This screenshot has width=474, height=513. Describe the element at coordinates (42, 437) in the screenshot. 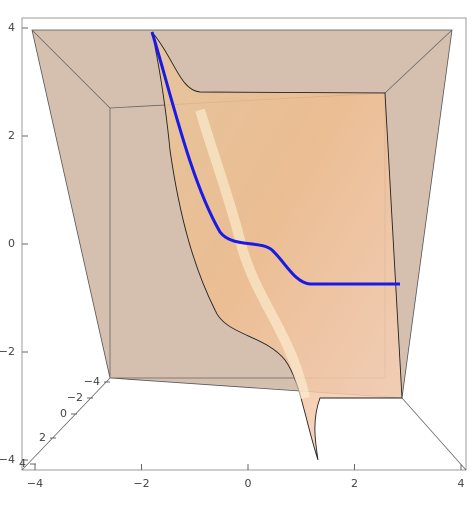

I see `depth-tick-label: 2` at that location.